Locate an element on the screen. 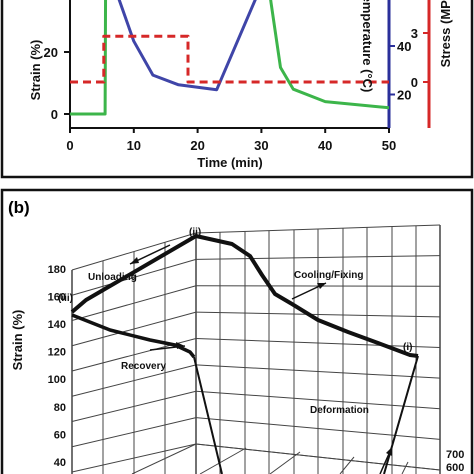  strain-tick-label-0: 0 is located at coordinates (54, 114).